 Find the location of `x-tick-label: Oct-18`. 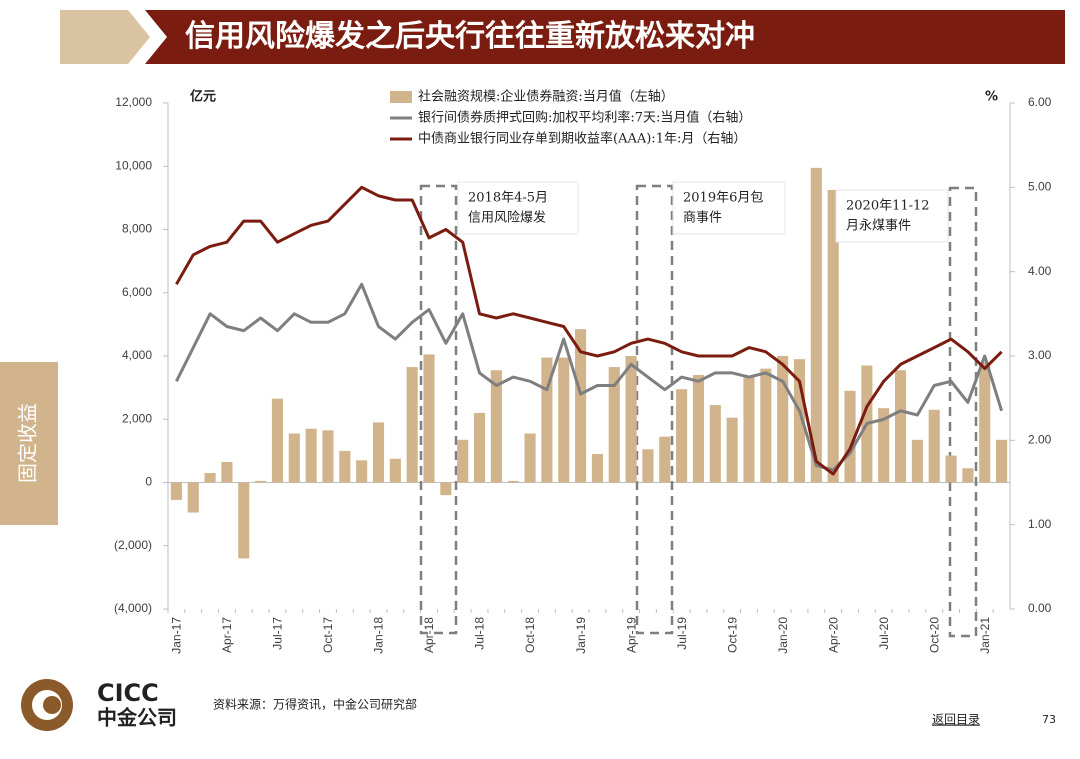

x-tick-label: Oct-18 is located at coordinates (530, 635).